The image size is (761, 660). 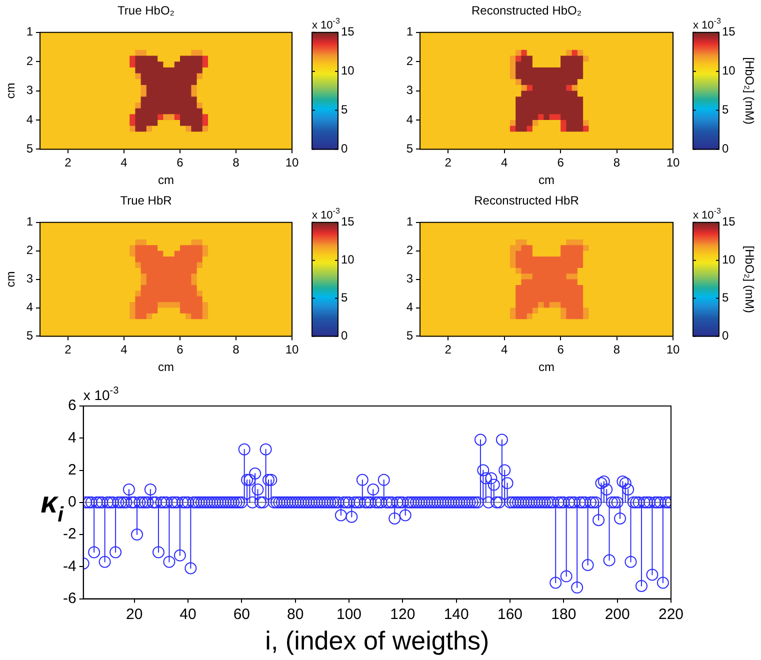 I want to click on y-tick-label: 0, so click(x=72, y=502).